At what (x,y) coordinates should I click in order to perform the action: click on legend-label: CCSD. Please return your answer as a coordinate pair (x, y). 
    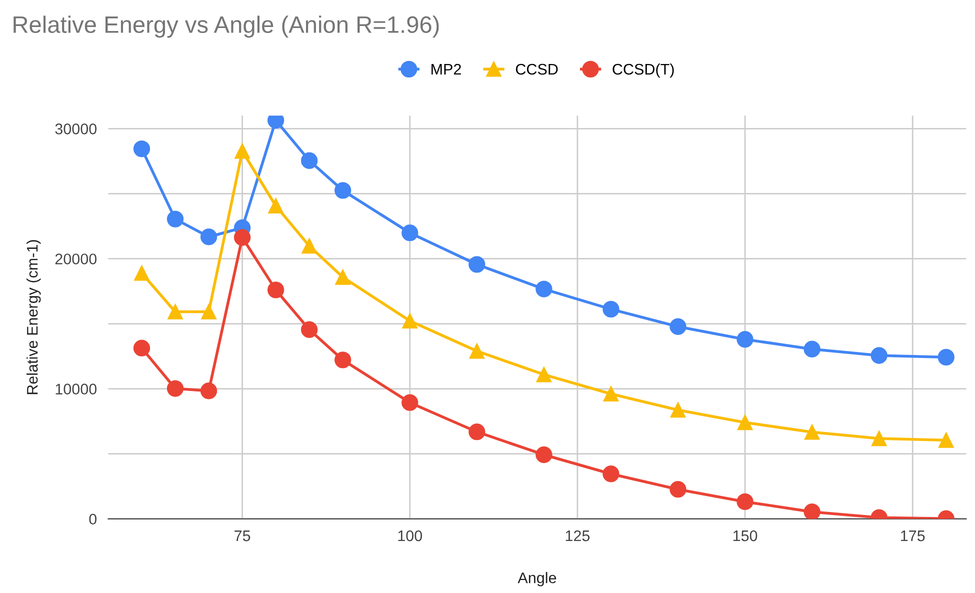
    Looking at the image, I should click on (537, 69).